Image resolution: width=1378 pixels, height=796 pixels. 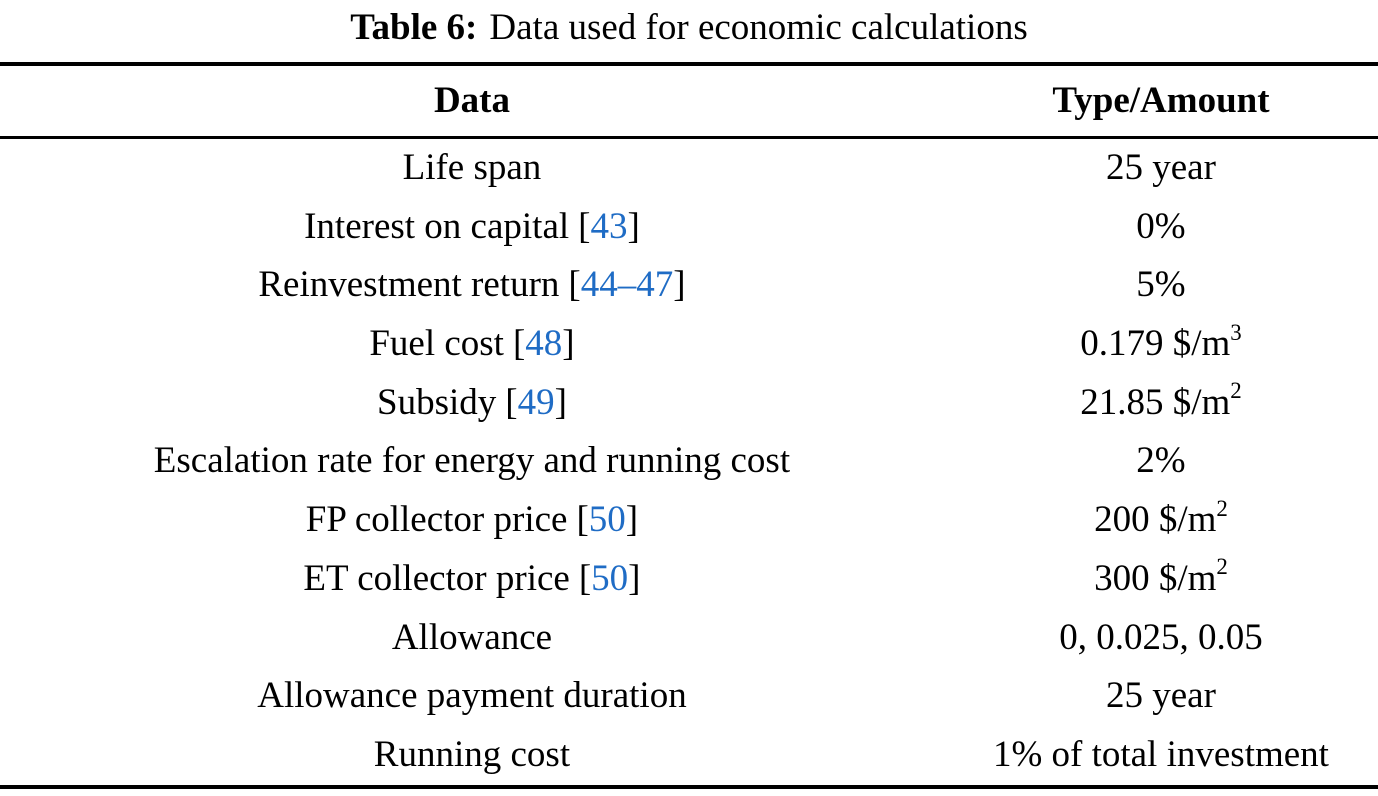 I want to click on row-label-cell: Interest on capital [43], so click(x=472, y=226).